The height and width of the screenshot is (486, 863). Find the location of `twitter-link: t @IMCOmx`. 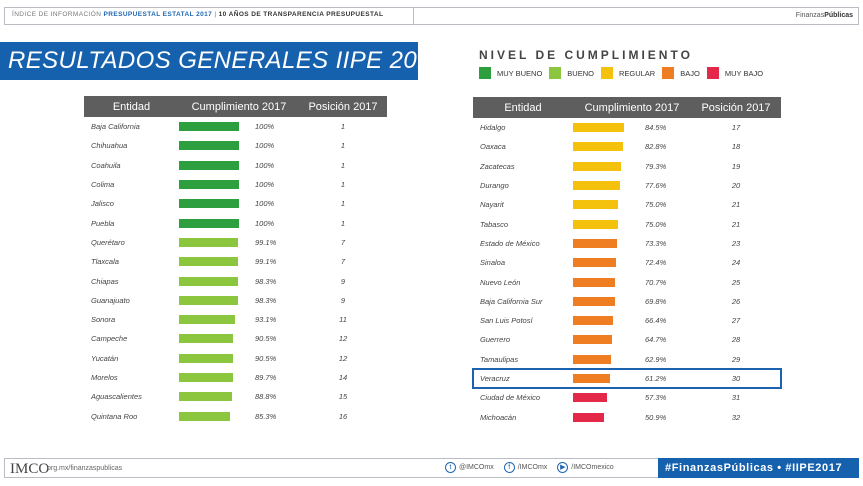

twitter-link: t @IMCOmx is located at coordinates (469, 467).